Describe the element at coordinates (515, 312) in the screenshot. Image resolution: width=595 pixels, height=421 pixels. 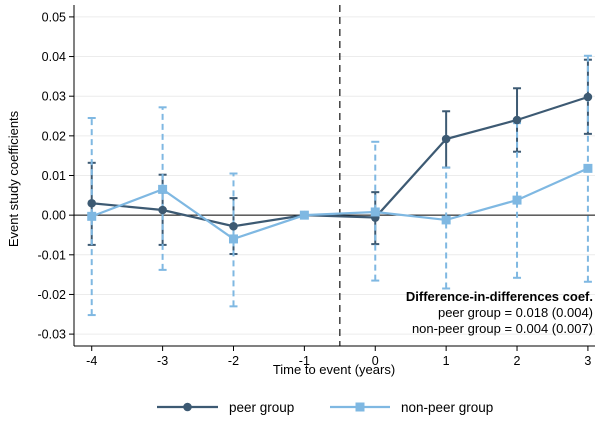
I see `annotation-line-peer: peer group = 0.018 (0.004)` at that location.